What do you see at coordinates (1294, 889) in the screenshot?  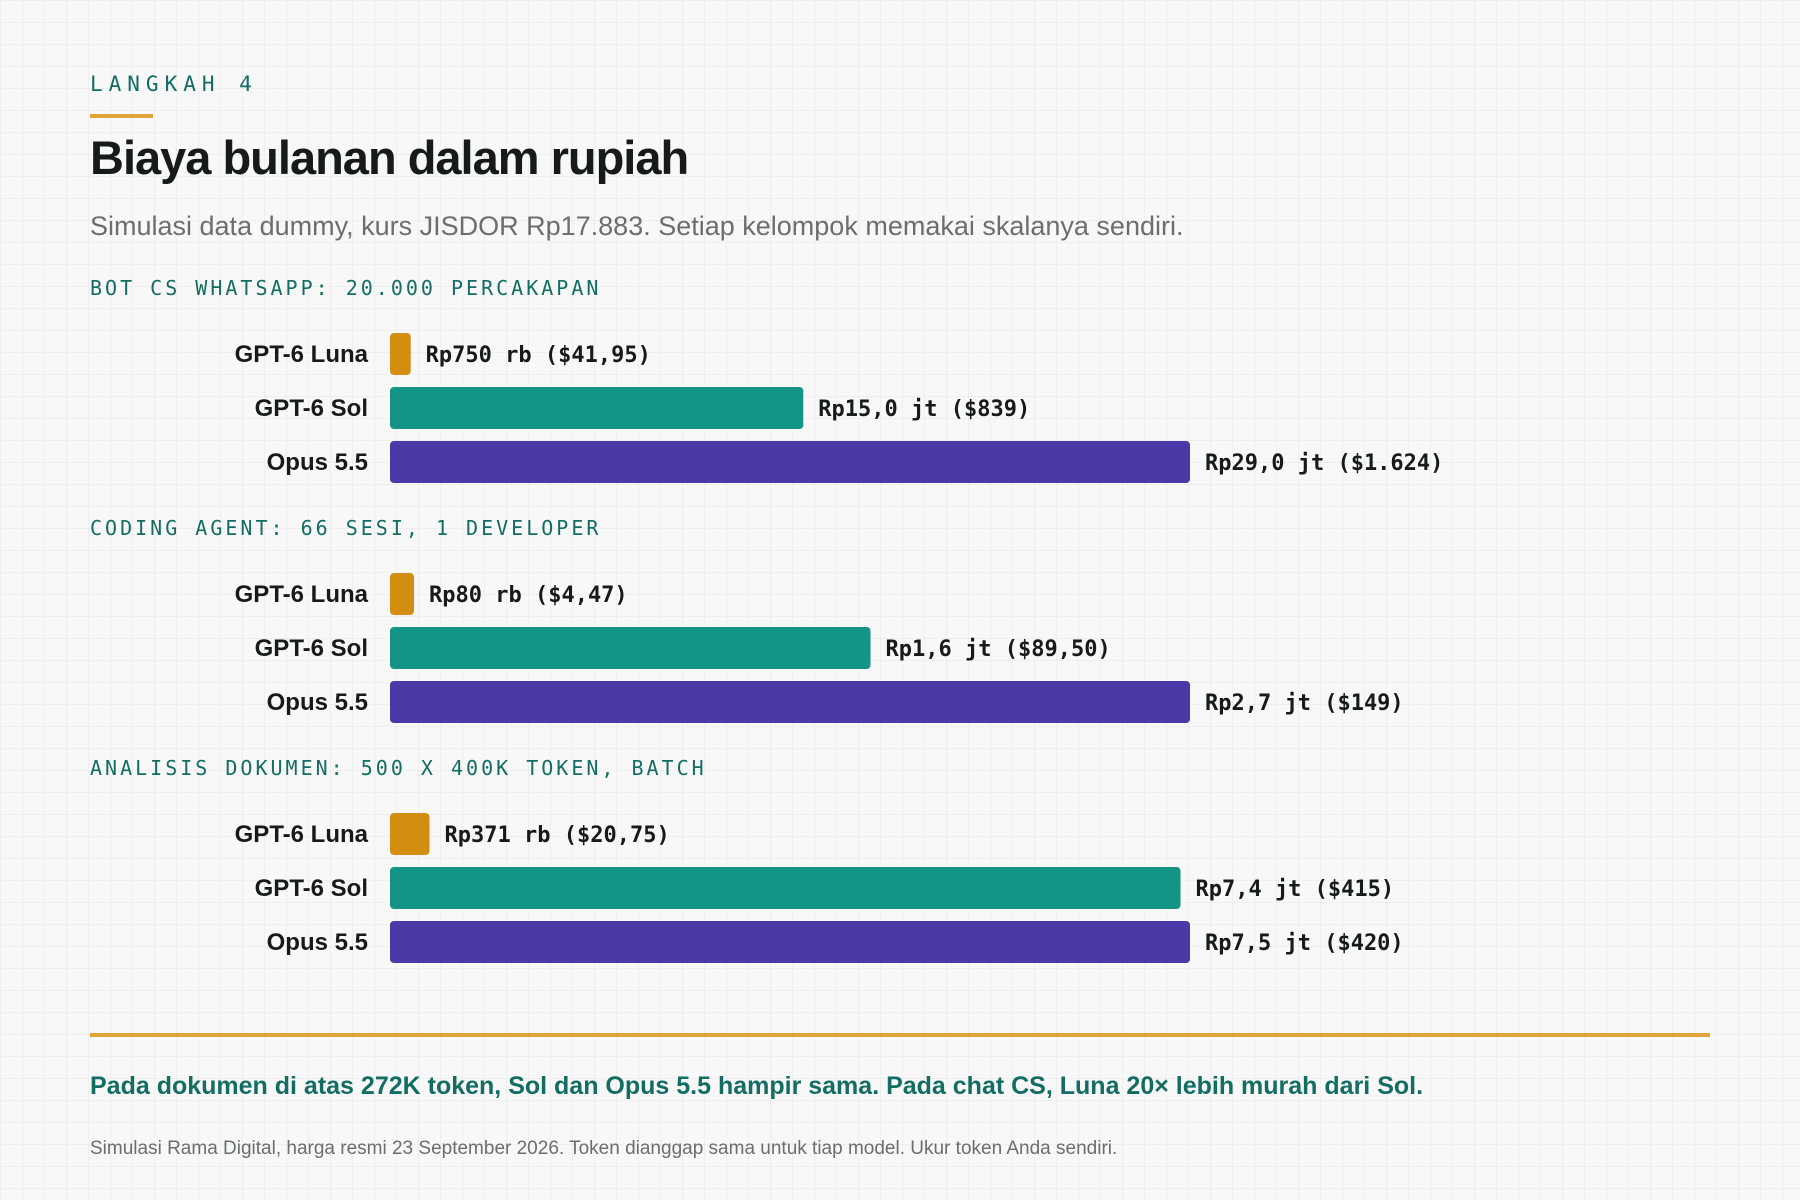 I see `bar-value-label: Rp7,4 jt ($415)` at bounding box center [1294, 889].